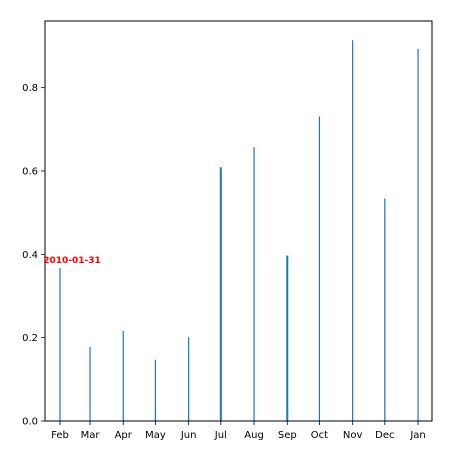 This screenshot has height=460, width=474. Describe the element at coordinates (254, 435) in the screenshot. I see `x-tick-label: Aug` at that location.